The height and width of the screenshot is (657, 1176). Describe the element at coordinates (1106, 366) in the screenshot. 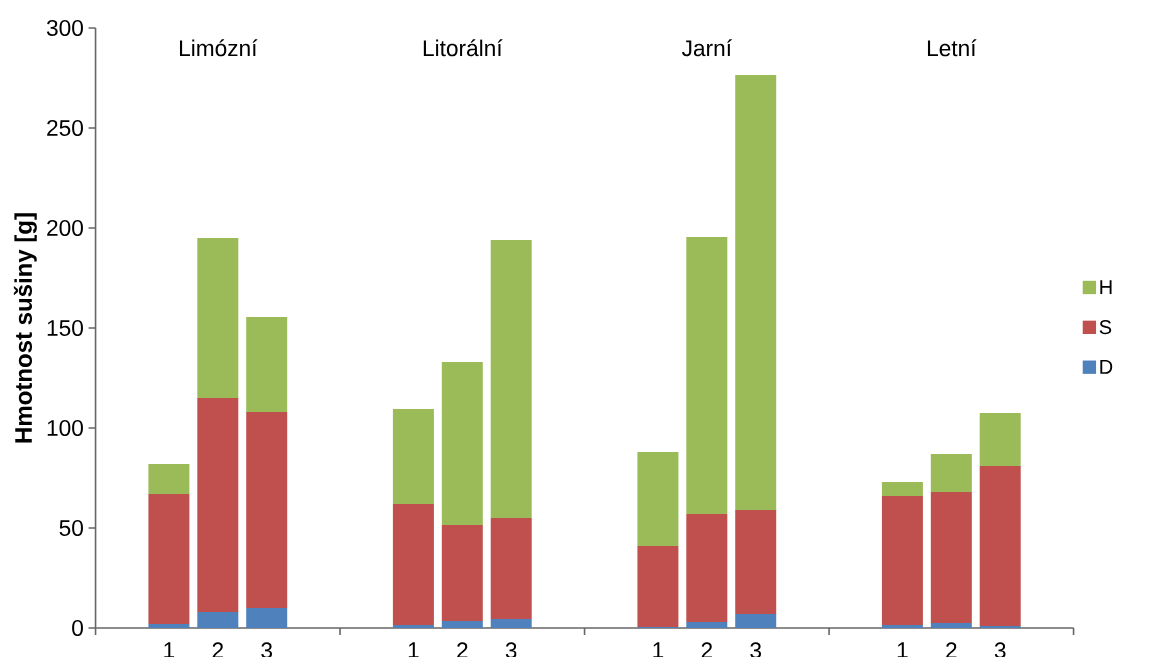

I see `legend-label: D` at that location.